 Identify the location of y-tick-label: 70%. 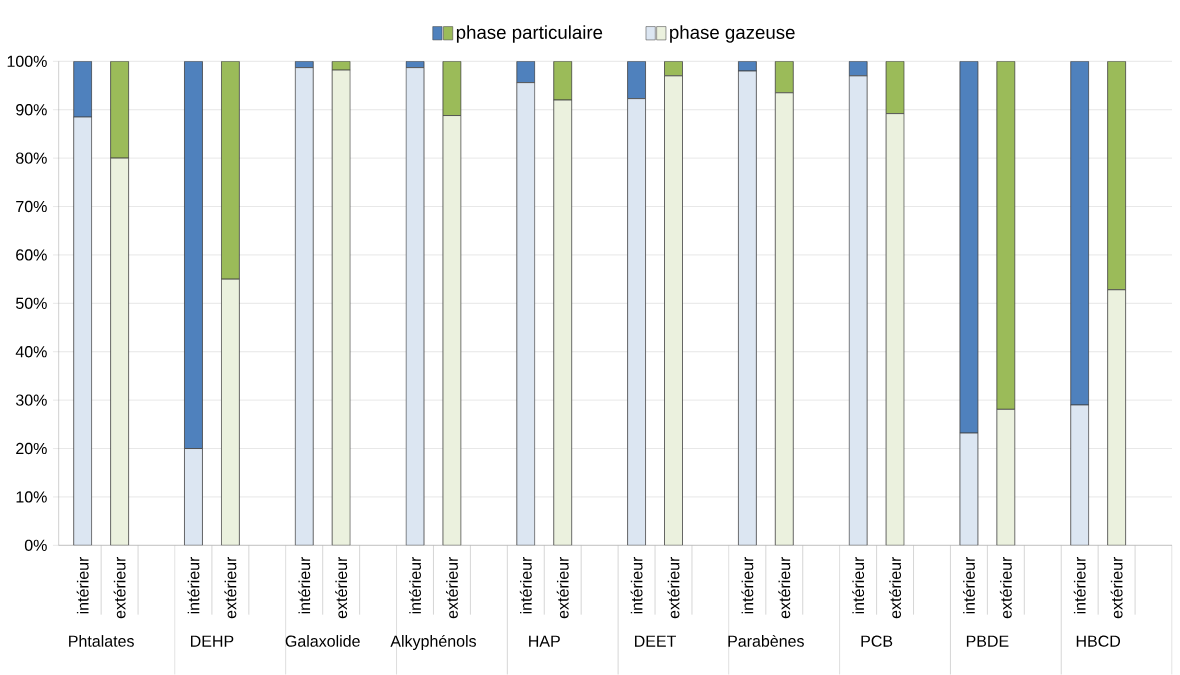
(31, 207).